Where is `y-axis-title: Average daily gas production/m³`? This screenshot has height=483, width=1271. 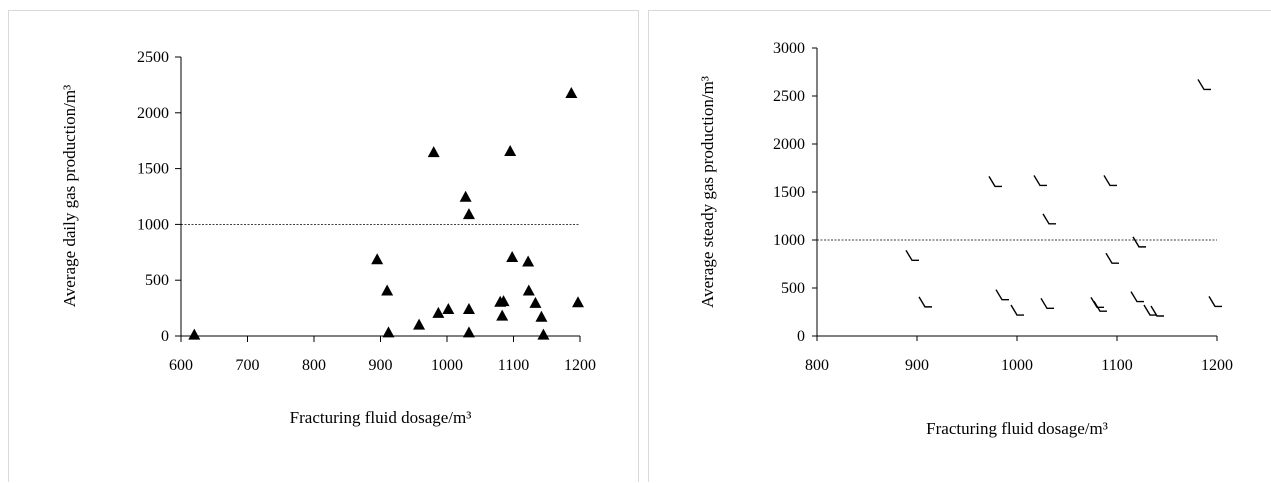
y-axis-title: Average daily gas production/m³ is located at coordinates (69, 196).